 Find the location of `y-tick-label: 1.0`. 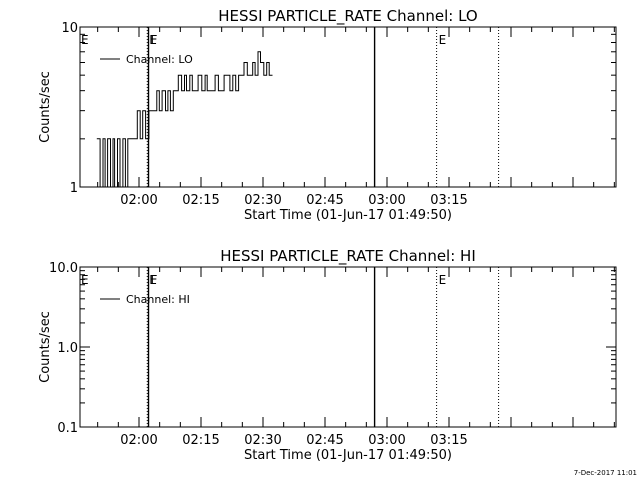

y-tick-label: 1.0 is located at coordinates (67, 348).